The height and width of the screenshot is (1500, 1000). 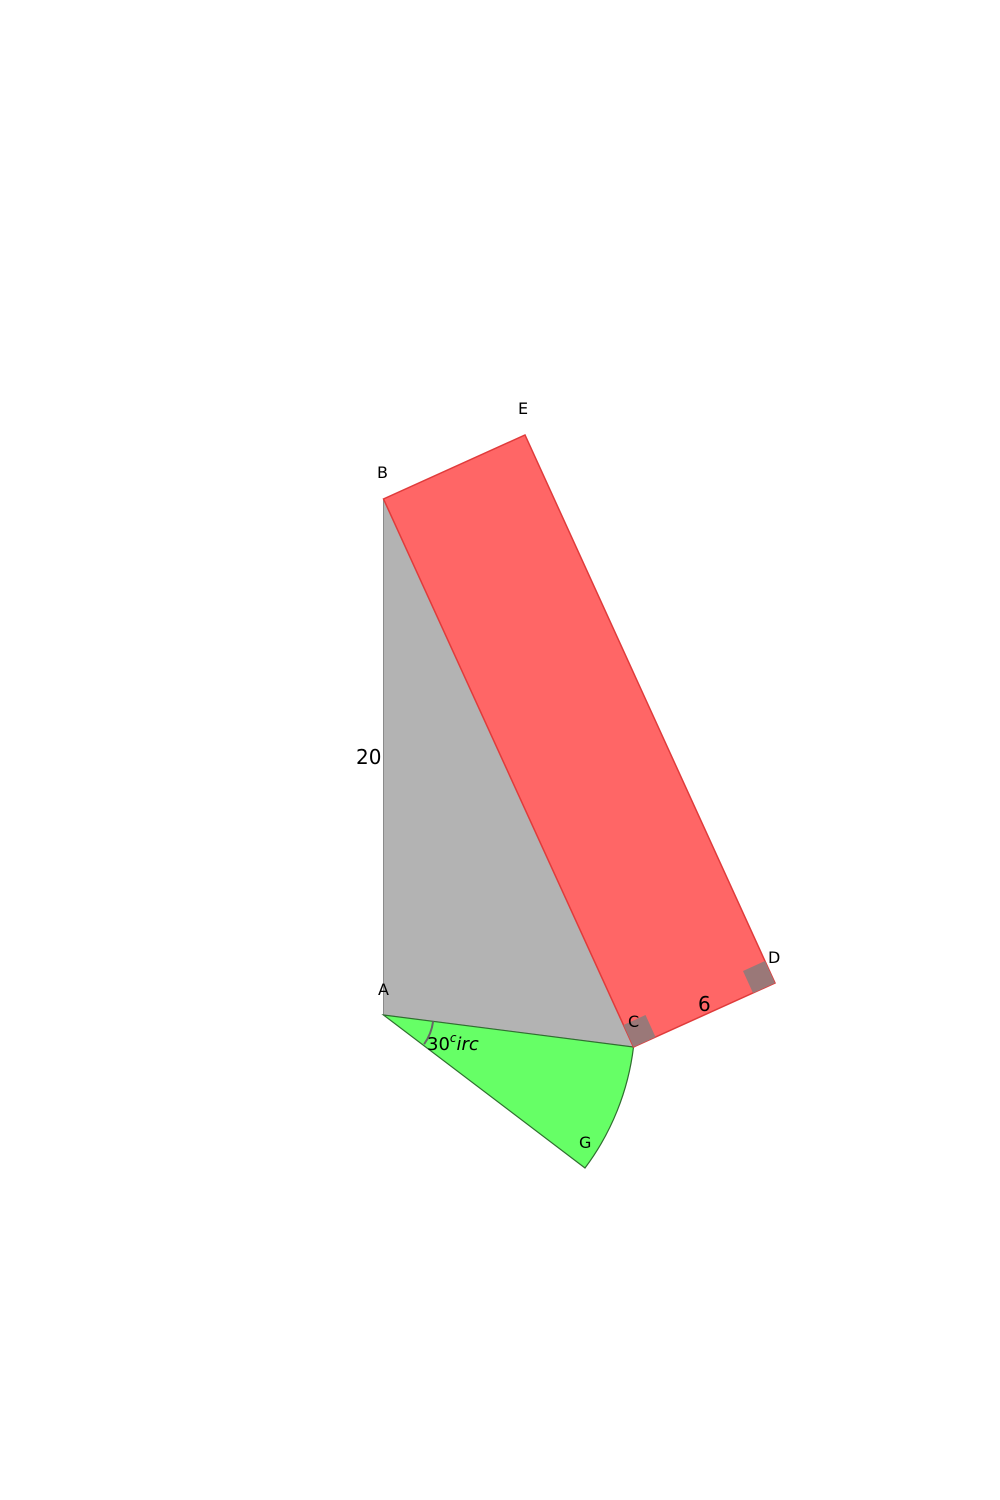 I want to click on vertex-label-a: A, so click(x=383, y=989).